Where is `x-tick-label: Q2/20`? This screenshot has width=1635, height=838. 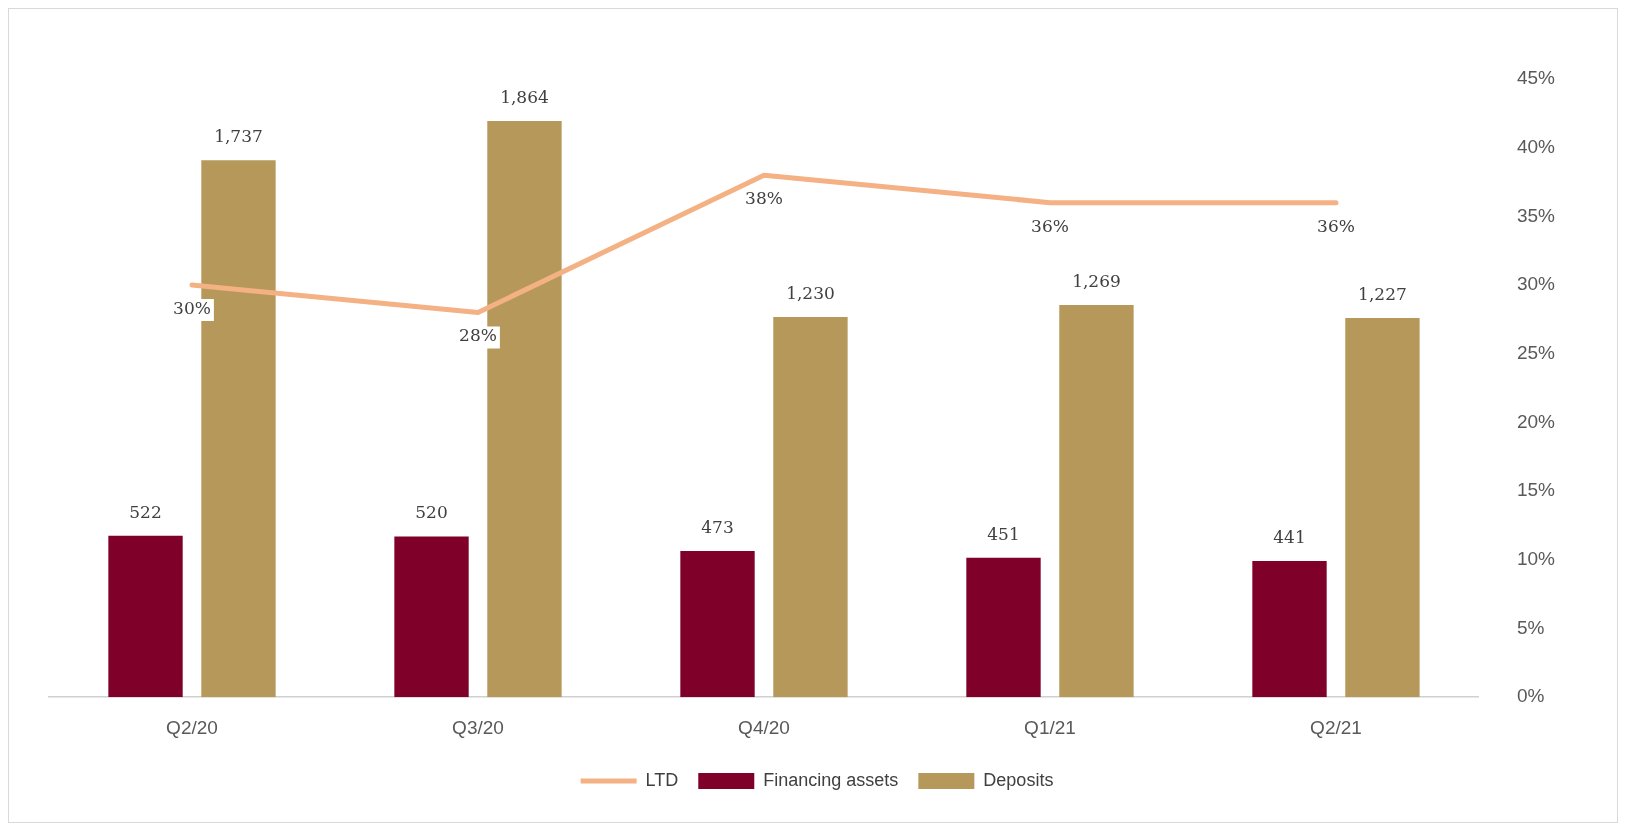
x-tick-label: Q2/20 is located at coordinates (192, 727).